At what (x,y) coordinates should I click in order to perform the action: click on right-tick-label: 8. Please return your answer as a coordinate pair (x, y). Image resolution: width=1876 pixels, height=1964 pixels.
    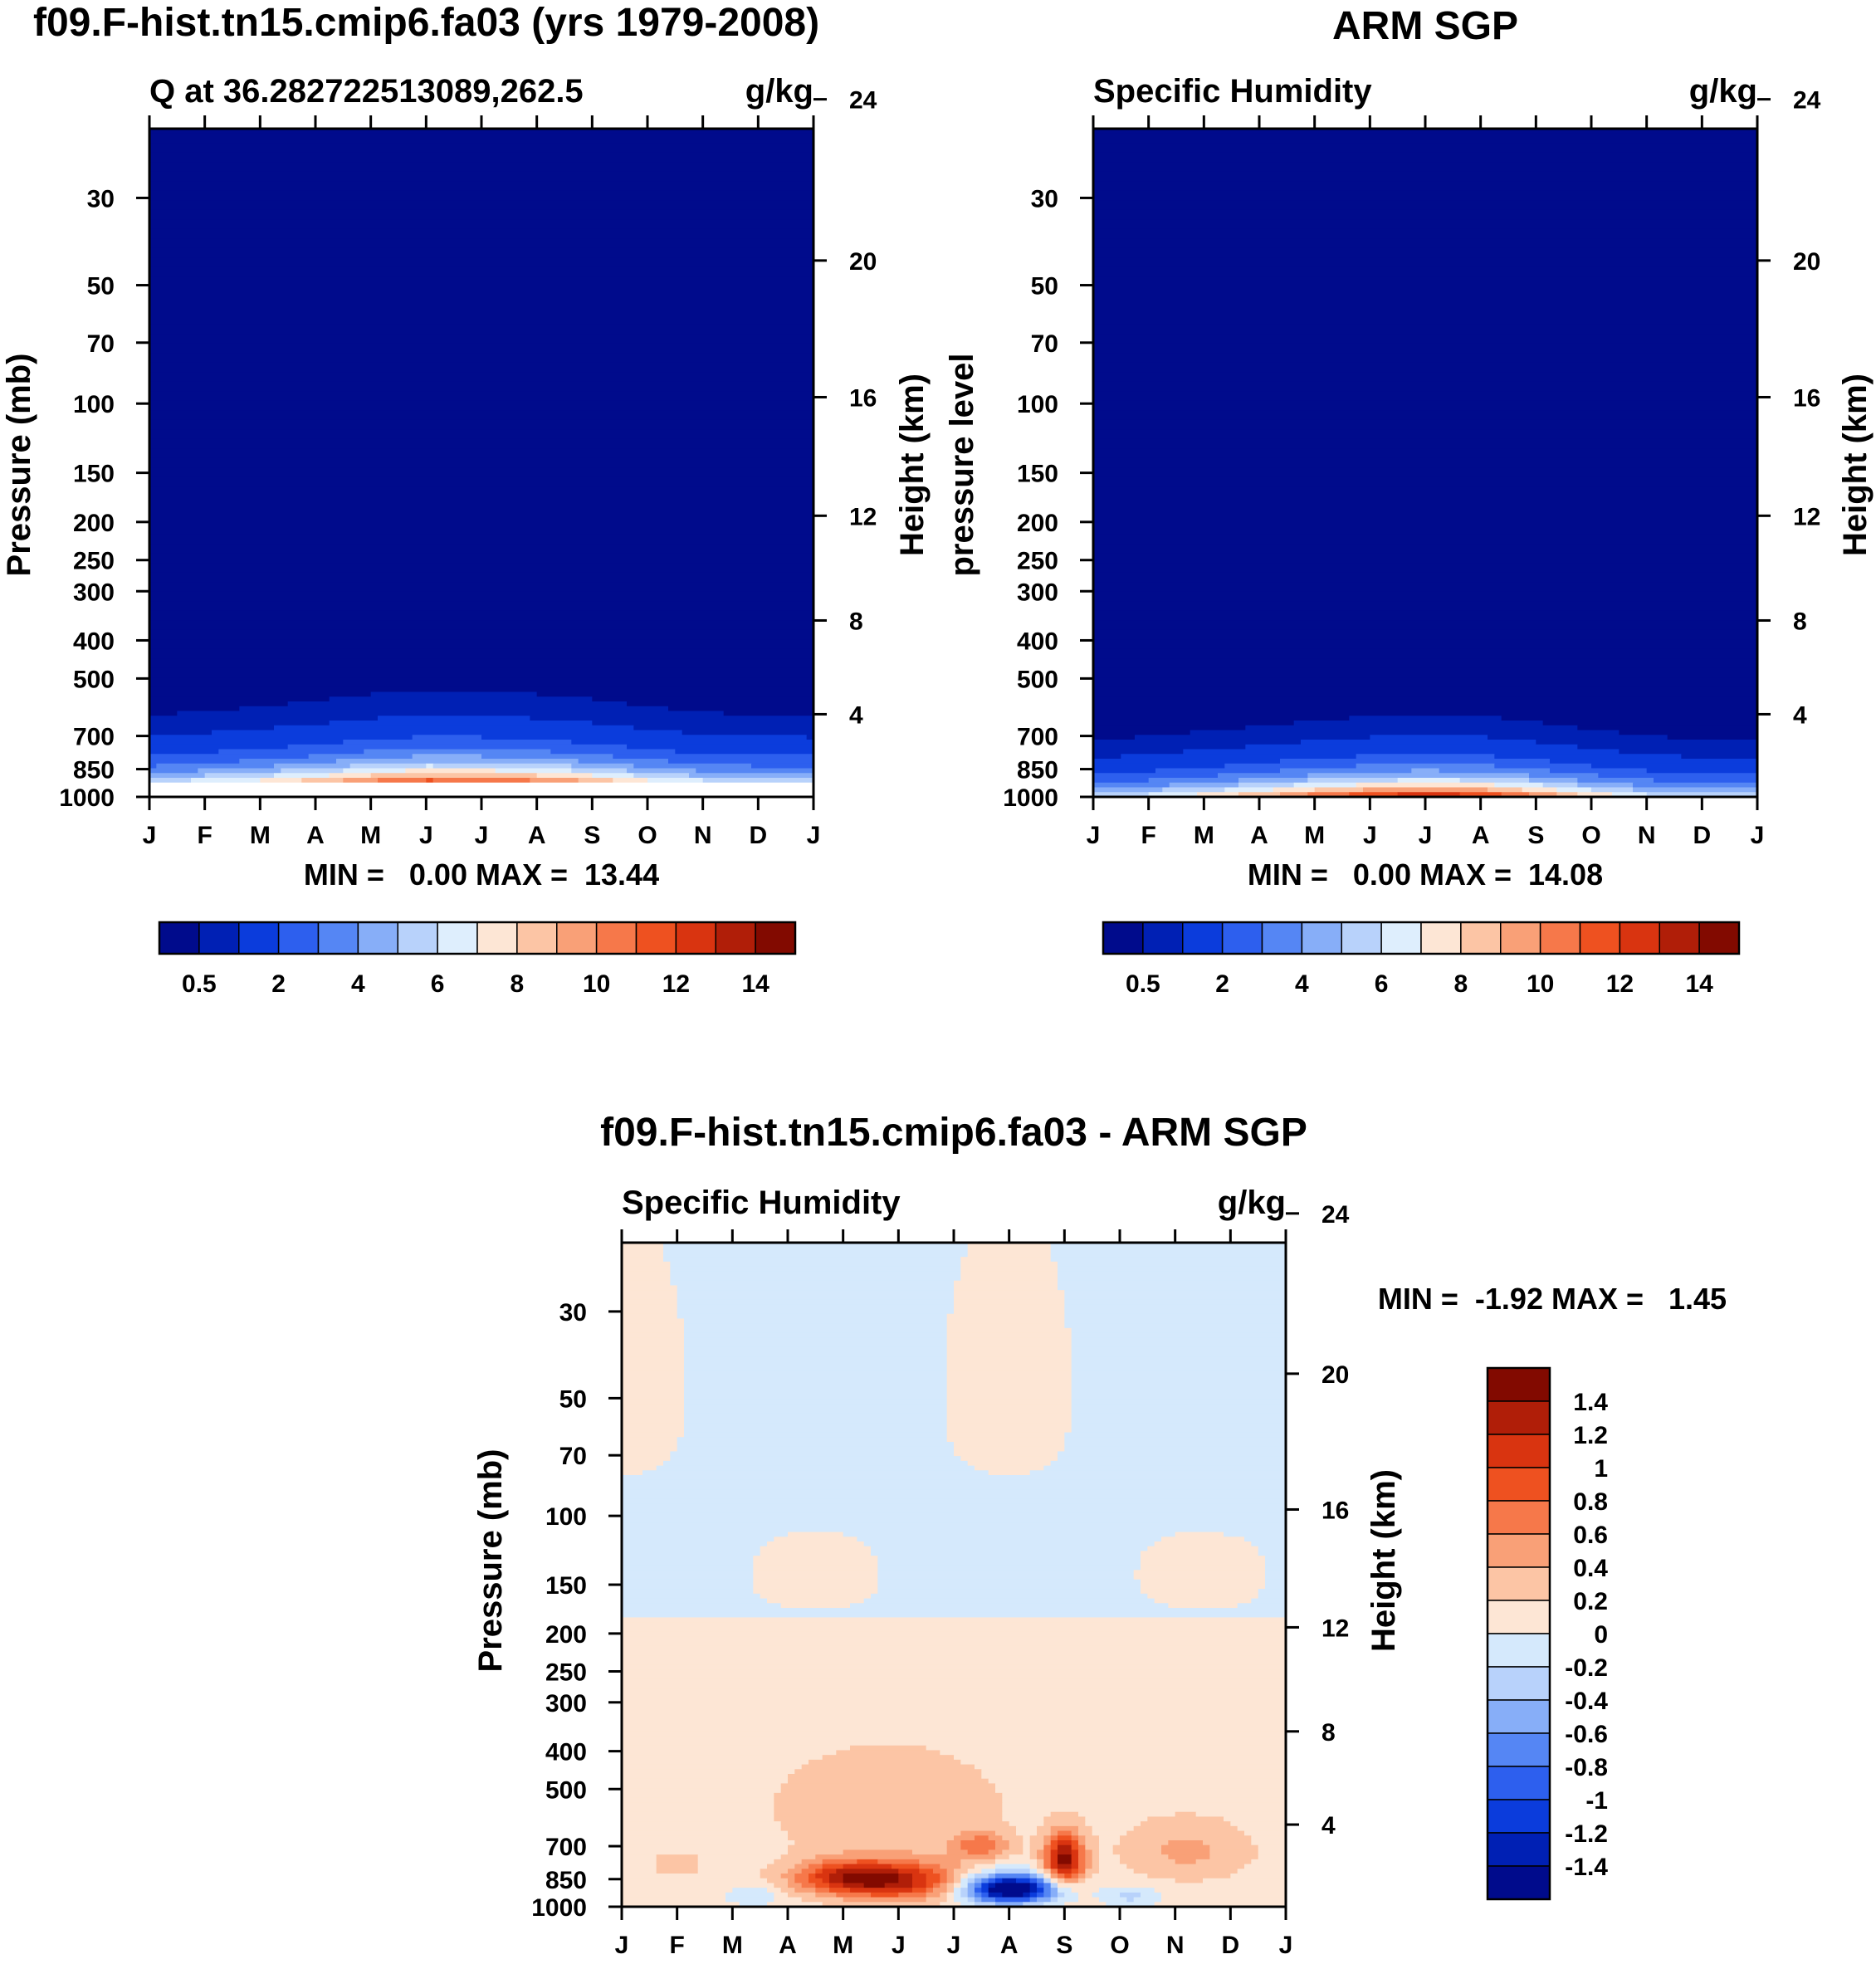
    Looking at the image, I should click on (856, 622).